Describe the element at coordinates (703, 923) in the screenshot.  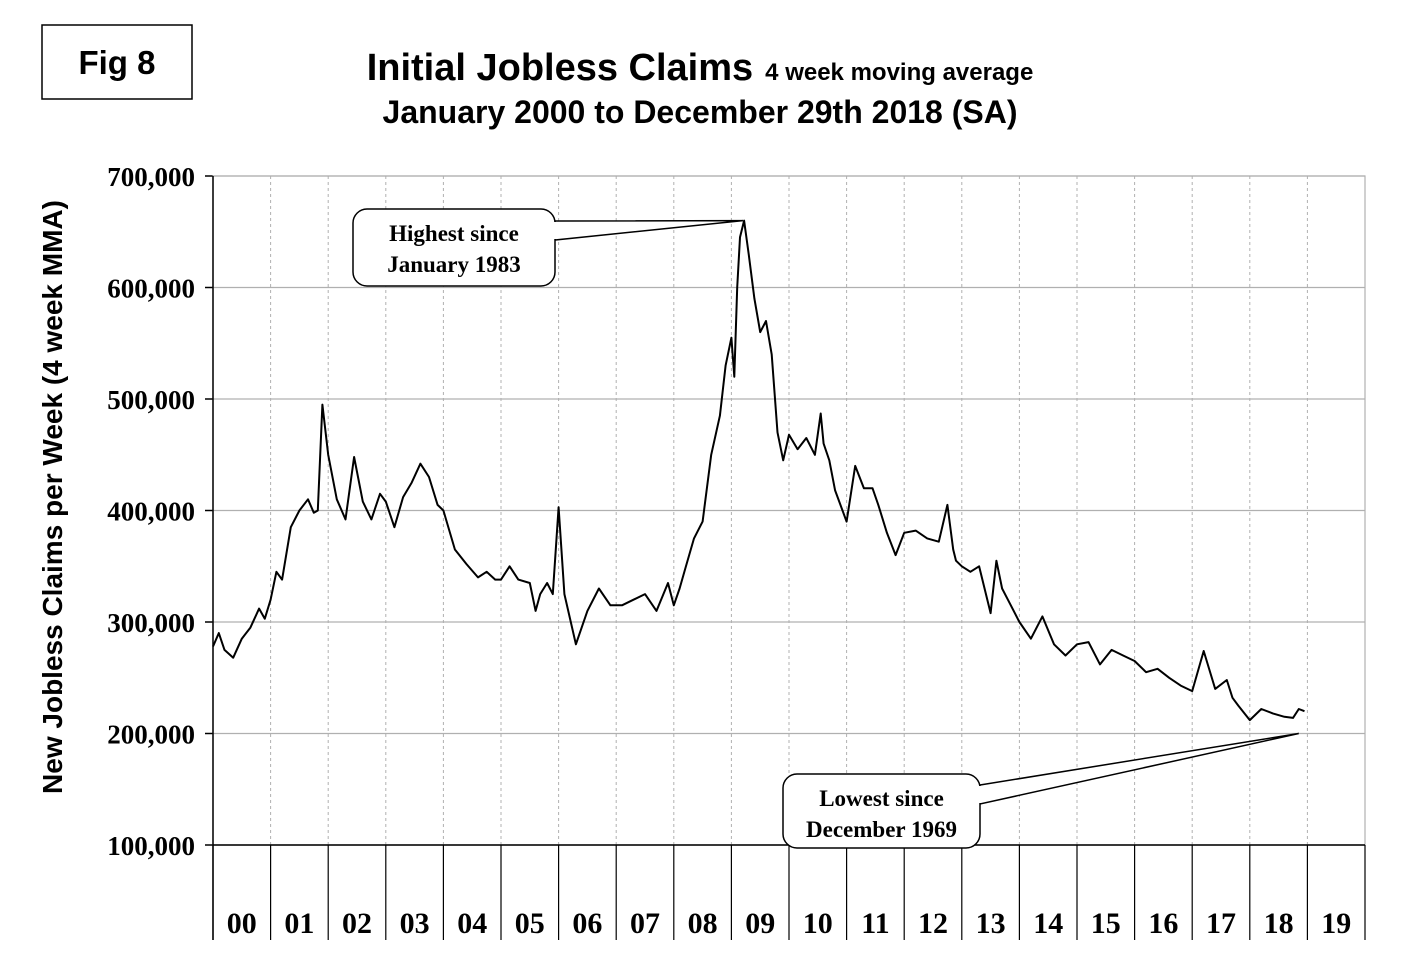
I see `x-tick-label: 08` at that location.